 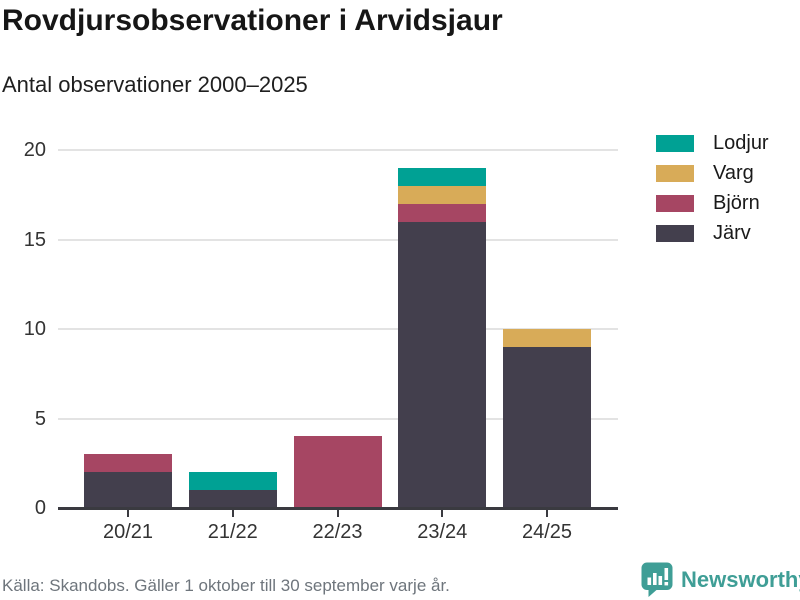 What do you see at coordinates (155, 84) in the screenshot?
I see `chart-subtitle: Antal observationer 2000–2025` at bounding box center [155, 84].